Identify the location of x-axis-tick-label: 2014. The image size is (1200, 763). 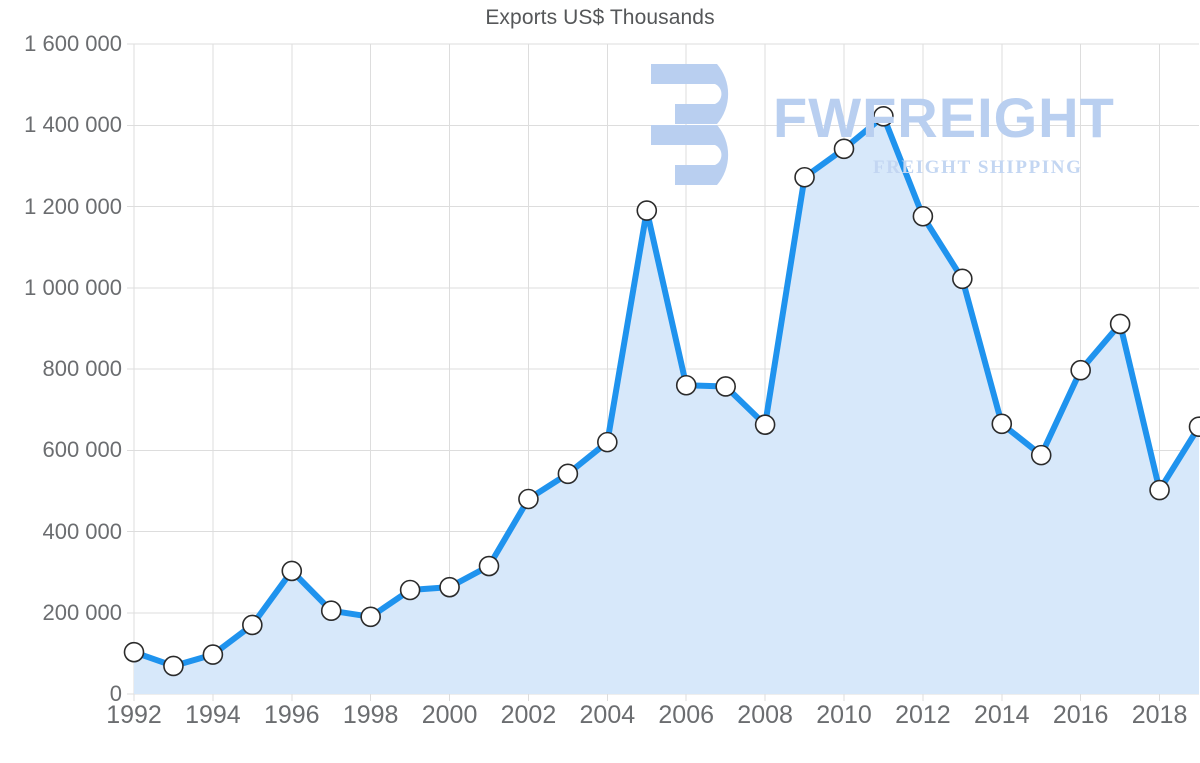
(1001, 715).